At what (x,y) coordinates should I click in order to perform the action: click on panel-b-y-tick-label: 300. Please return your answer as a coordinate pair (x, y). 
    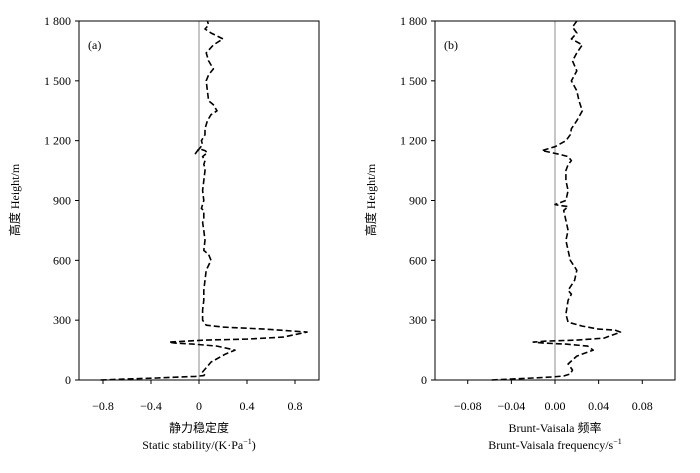
    Looking at the image, I should click on (418, 320).